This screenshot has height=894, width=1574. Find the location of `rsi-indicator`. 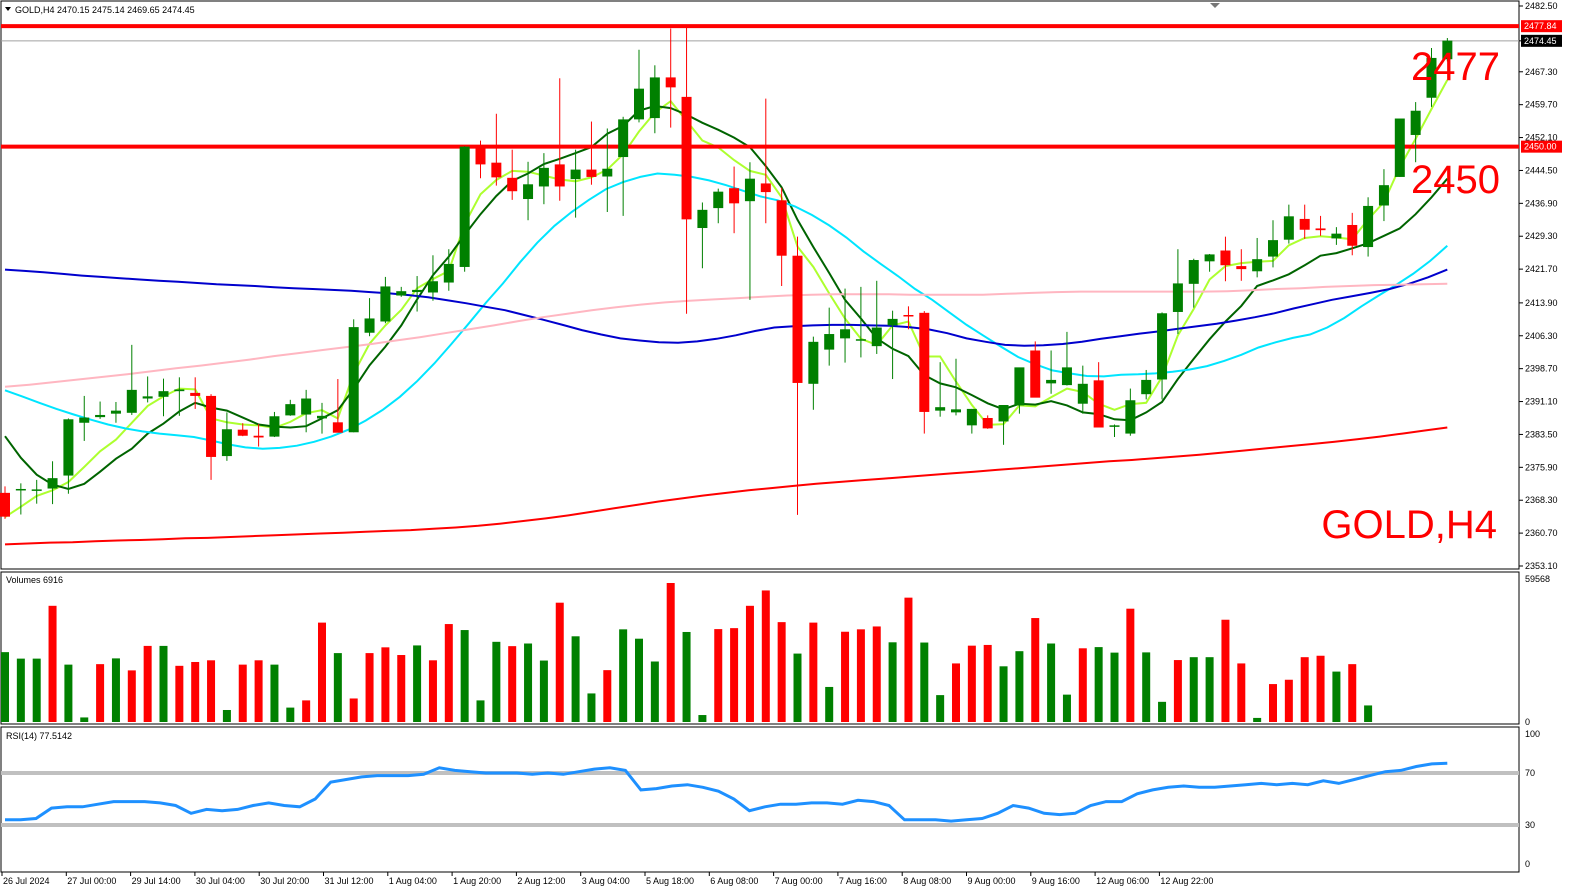

rsi-indicator is located at coordinates (760, 794).